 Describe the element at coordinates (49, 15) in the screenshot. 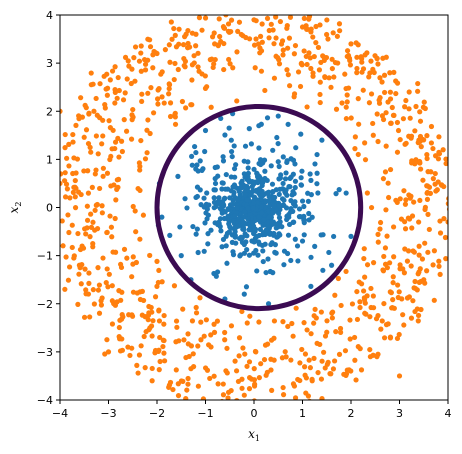

I see `y-tick-label: 4` at that location.